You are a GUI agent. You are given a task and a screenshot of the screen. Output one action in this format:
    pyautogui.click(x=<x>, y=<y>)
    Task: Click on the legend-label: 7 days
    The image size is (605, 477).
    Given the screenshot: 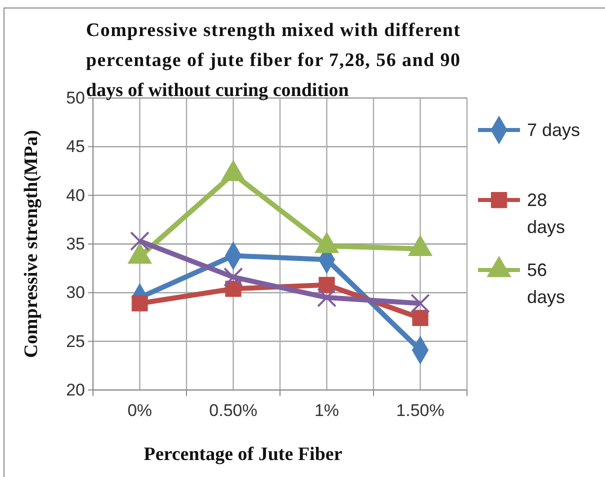 What is the action you would take?
    pyautogui.click(x=553, y=130)
    